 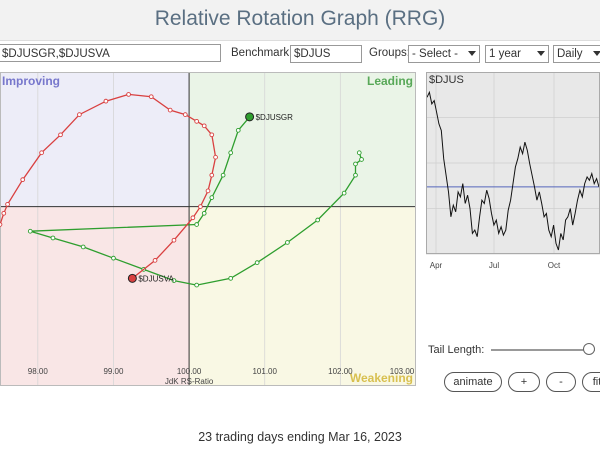 What do you see at coordinates (302, 139) in the screenshot?
I see `quadrant-leading` at bounding box center [302, 139].